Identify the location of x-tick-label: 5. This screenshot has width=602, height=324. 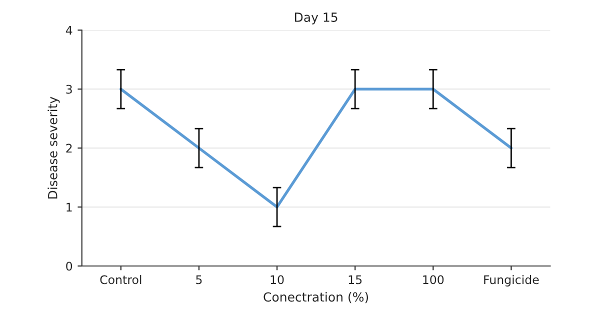
(199, 279).